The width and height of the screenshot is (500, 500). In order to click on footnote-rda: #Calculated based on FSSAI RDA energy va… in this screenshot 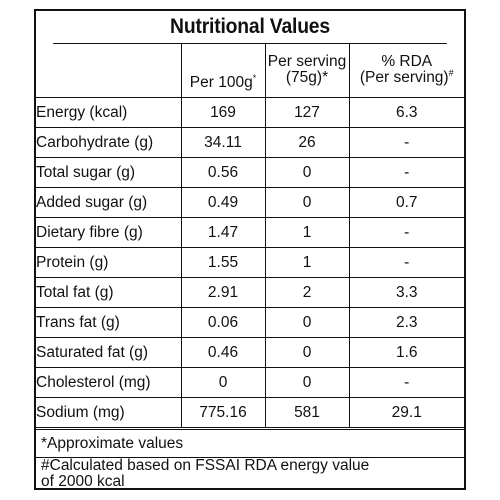, I will do `click(250, 473)`.